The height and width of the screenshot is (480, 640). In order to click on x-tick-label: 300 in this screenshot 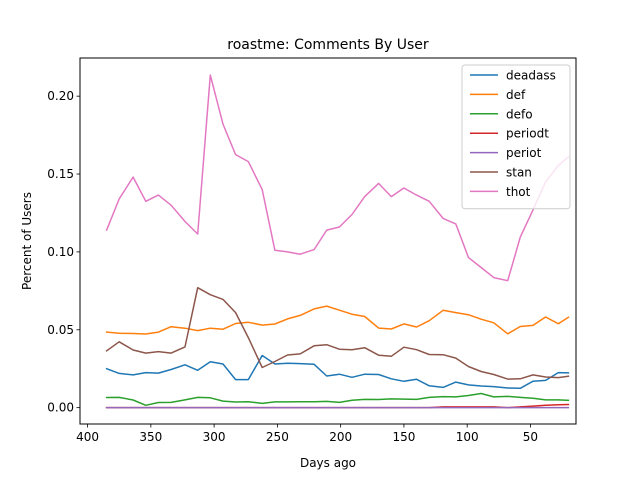, I will do `click(214, 437)`.